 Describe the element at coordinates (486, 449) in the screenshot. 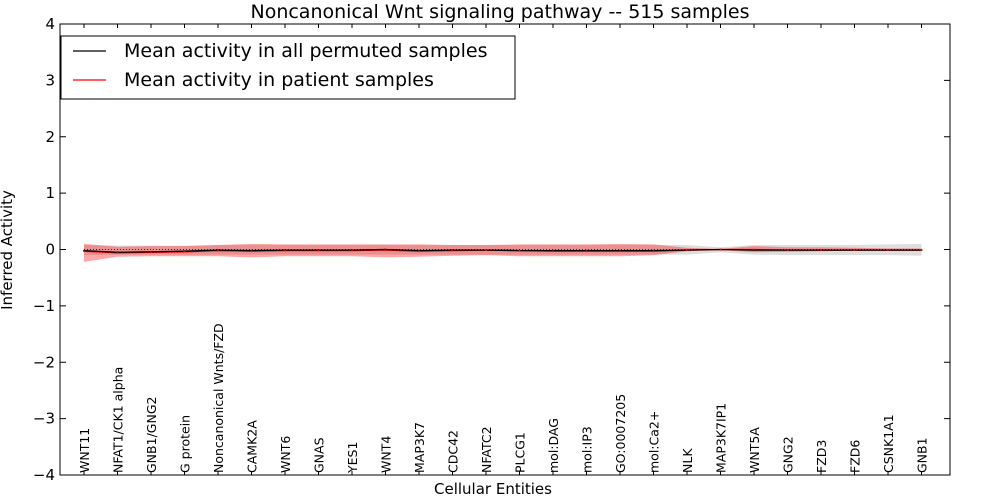

I see `x-tick-label: NFATC2` at that location.